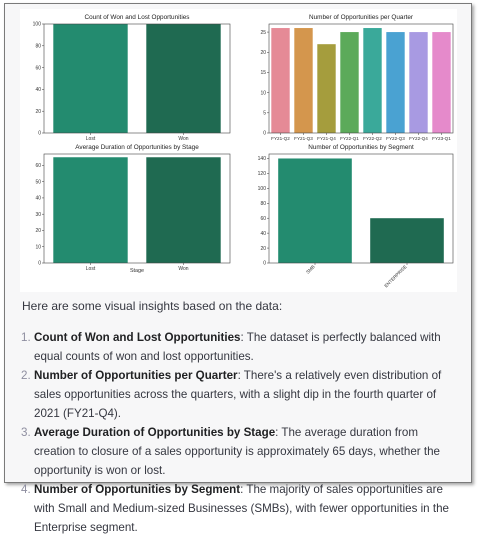 This screenshot has height=537, width=478. I want to click on y-tick-label: 140, so click(262, 159).